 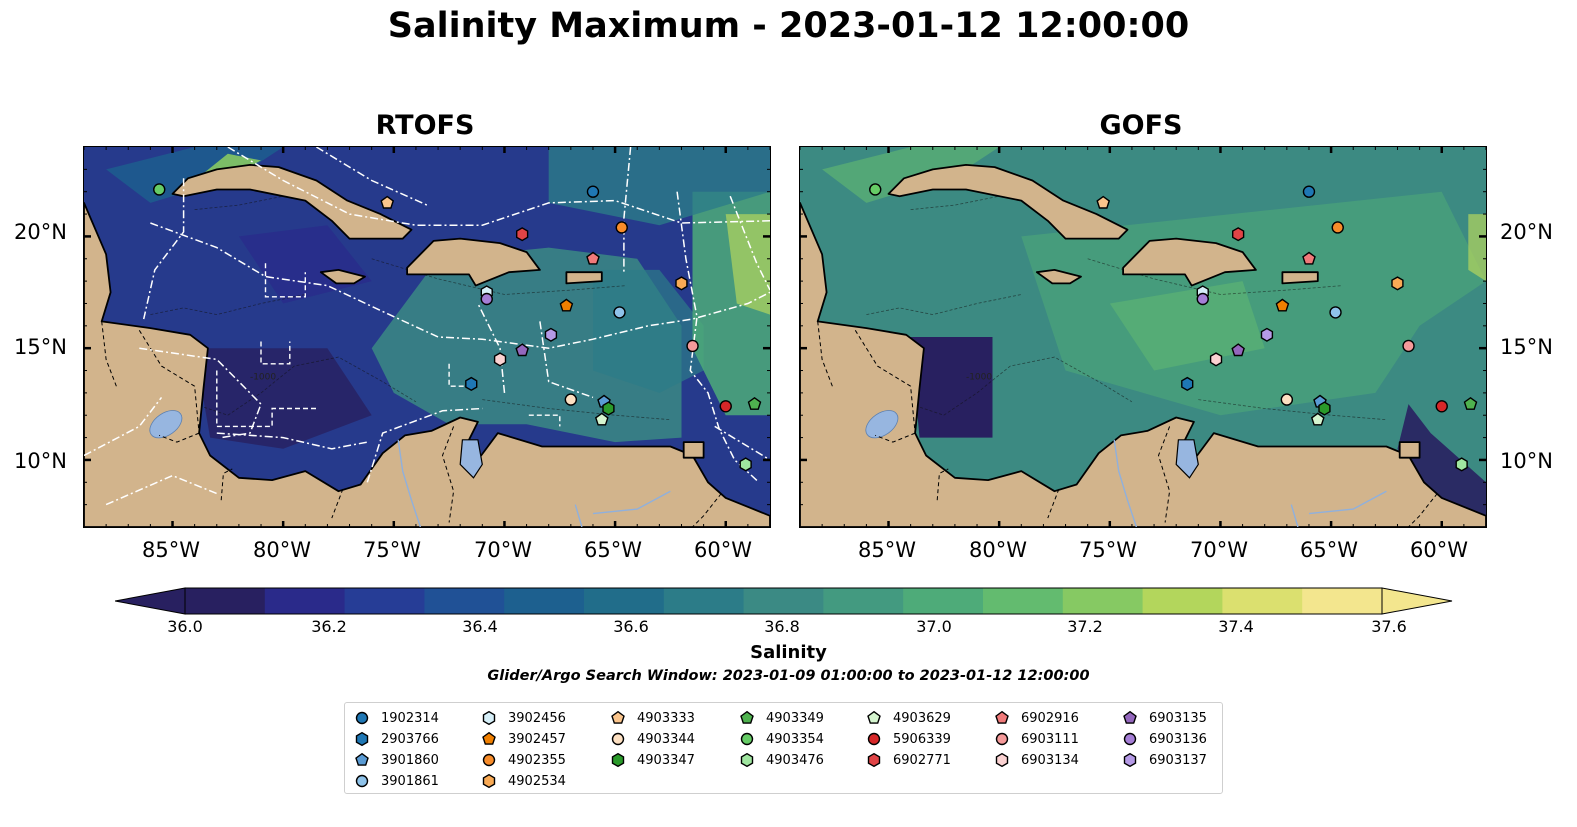 What do you see at coordinates (922, 739) in the screenshot?
I see `legend-label: 5906339` at bounding box center [922, 739].